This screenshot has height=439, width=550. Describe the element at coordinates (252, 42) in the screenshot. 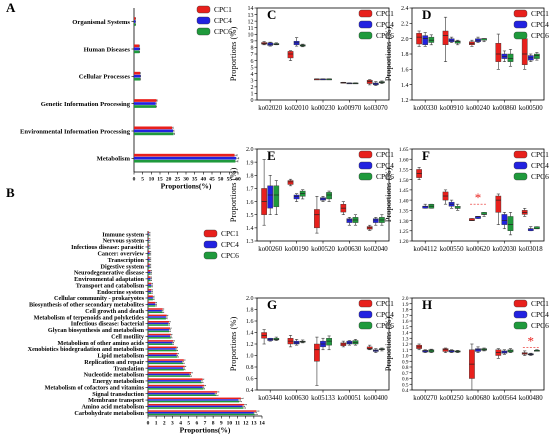

I see `panel-c-y-tick-label: 9` at that location.